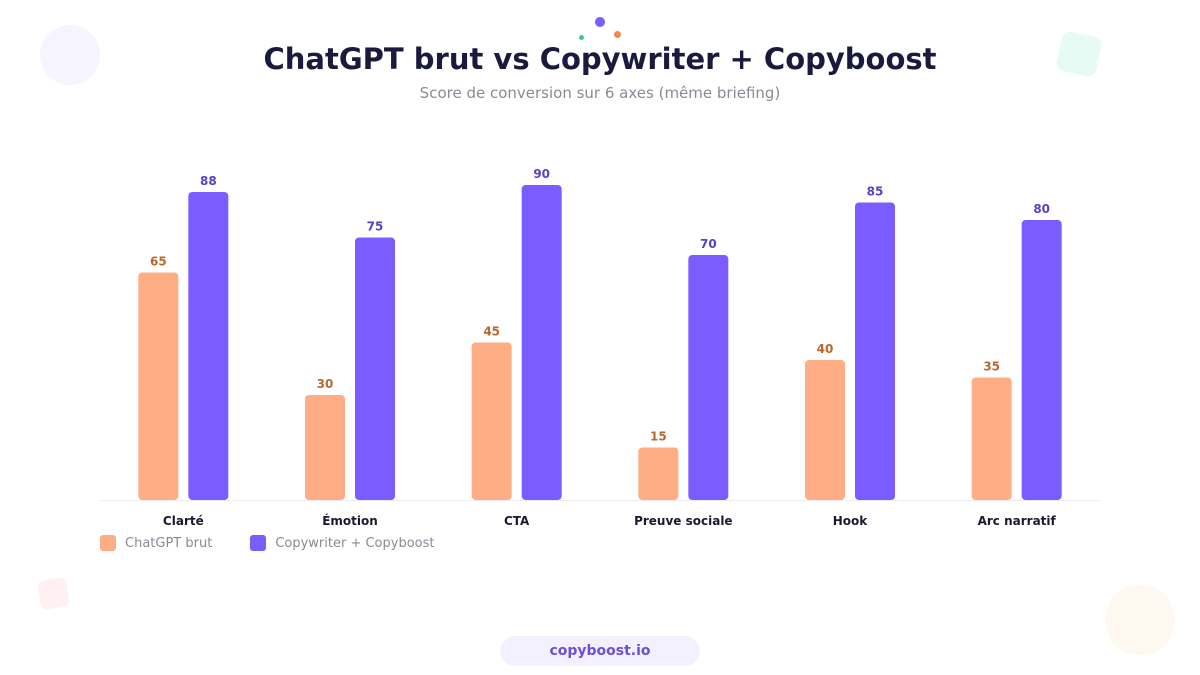  I want to click on legend-item-series-a: ChatGPT brut, so click(156, 543).